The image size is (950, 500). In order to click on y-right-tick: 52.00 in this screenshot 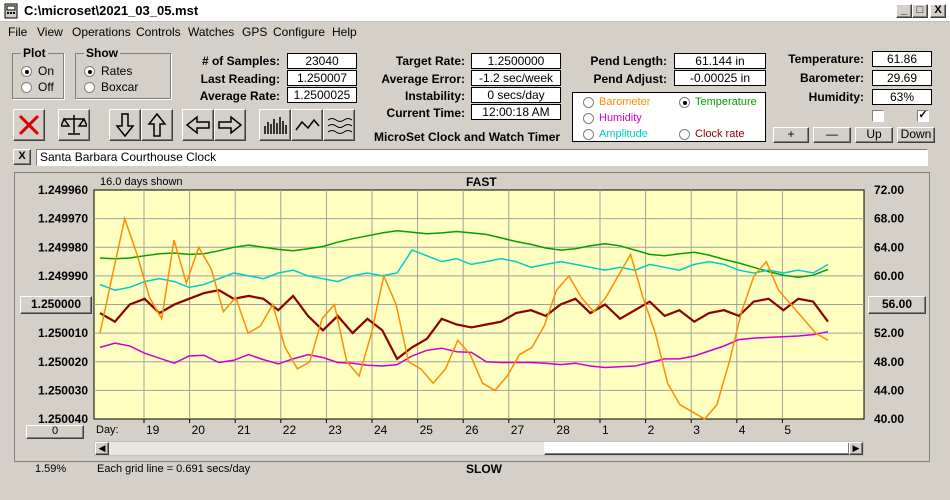, I will do `click(889, 333)`.